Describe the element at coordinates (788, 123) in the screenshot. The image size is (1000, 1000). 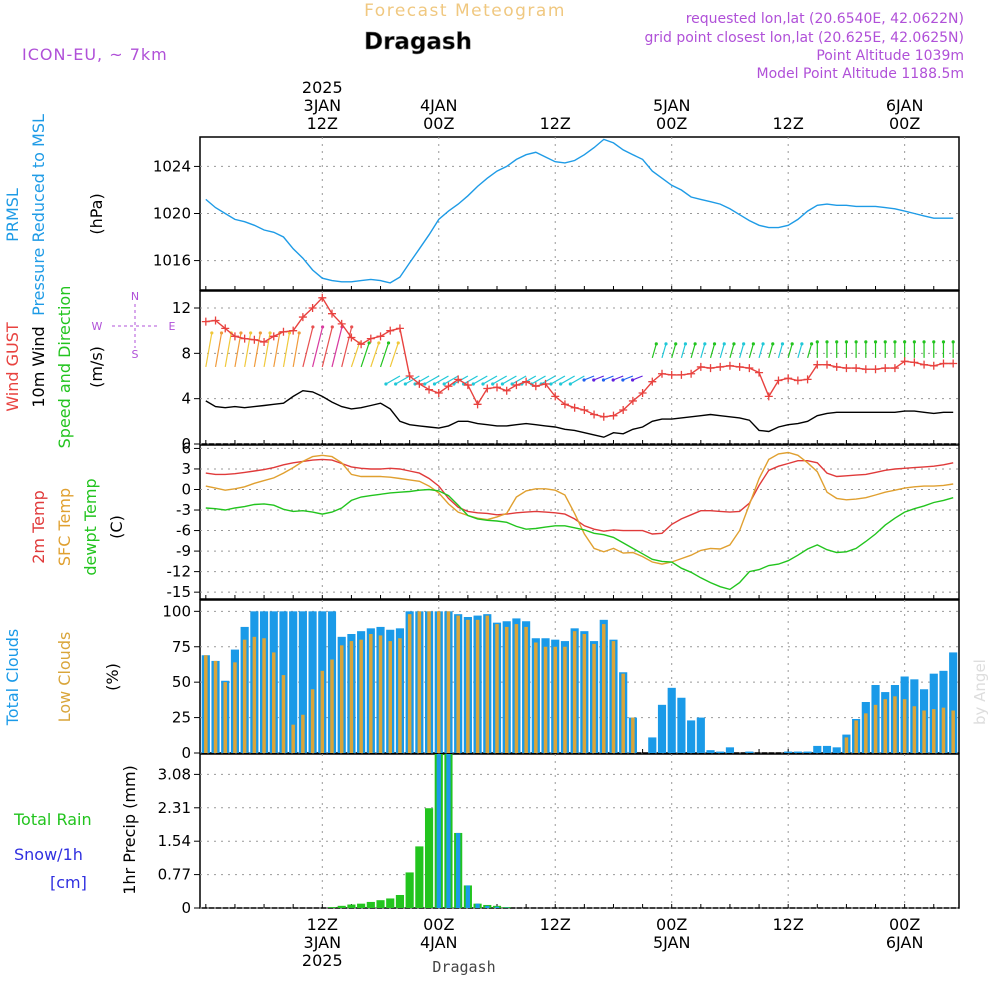
I see `time-label-top: 12Z` at that location.